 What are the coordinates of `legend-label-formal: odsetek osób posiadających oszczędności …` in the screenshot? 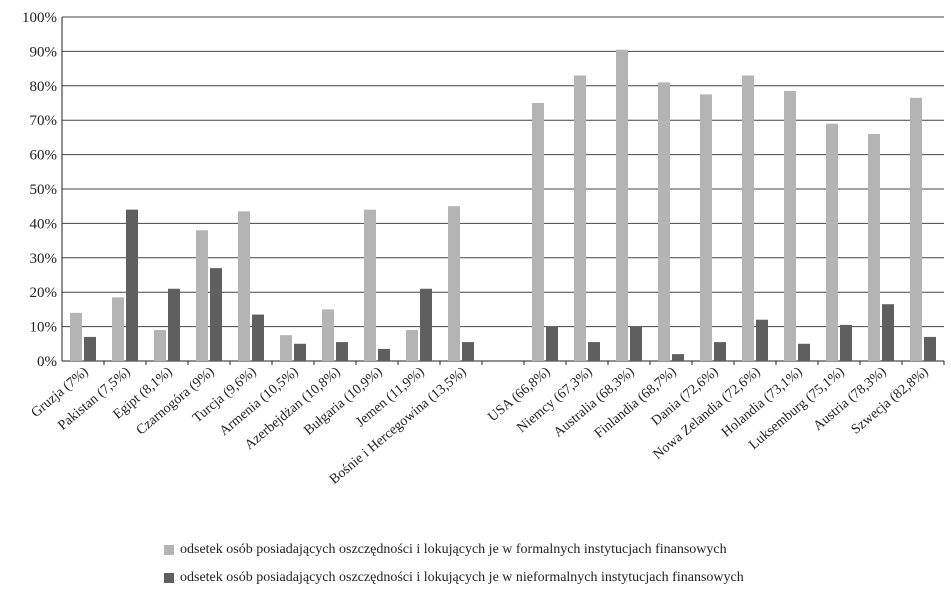 It's located at (453, 549).